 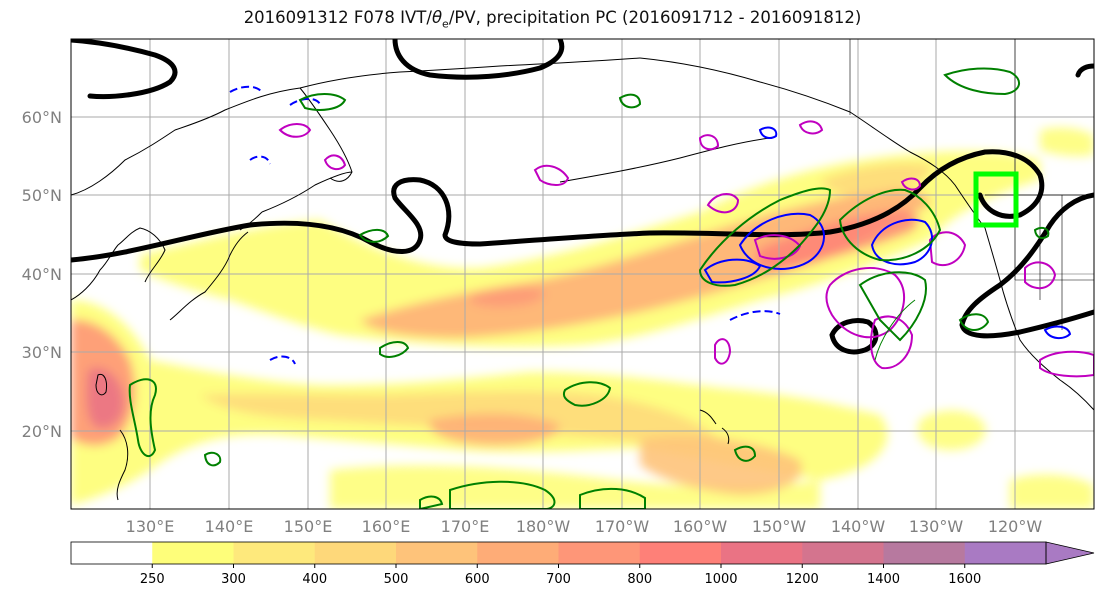 I want to click on coast-north-america, so click(x=1039, y=319).